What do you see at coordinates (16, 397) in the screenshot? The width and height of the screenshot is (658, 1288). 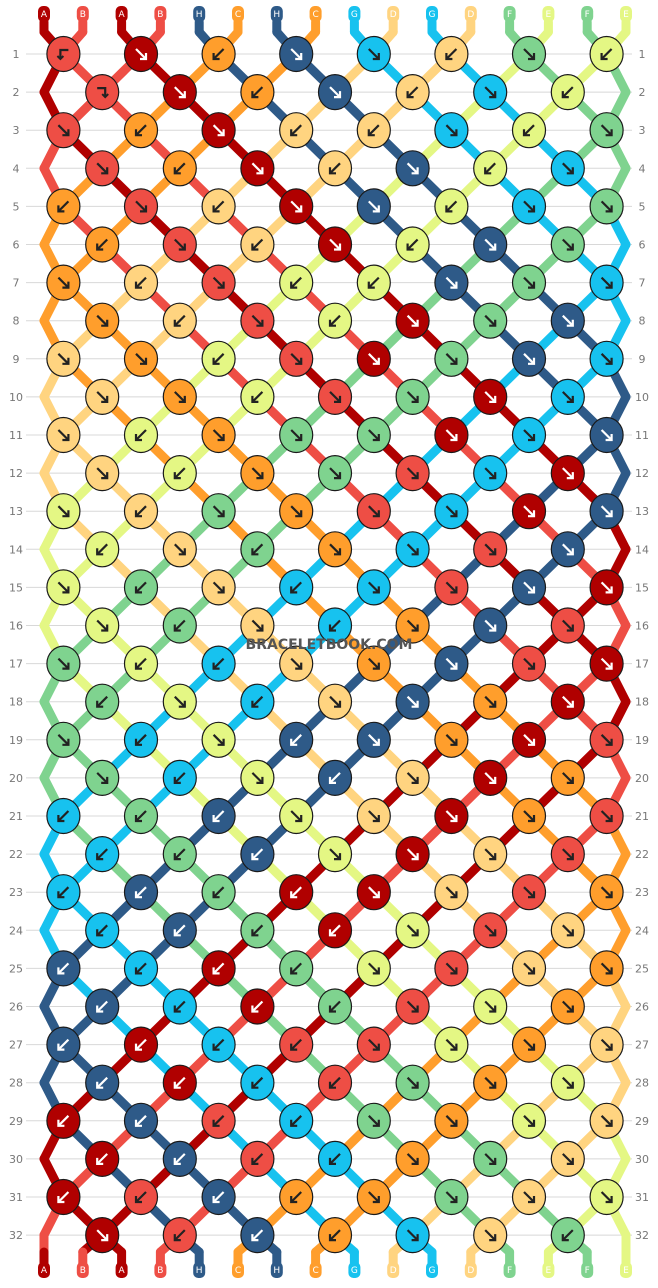 I see `row-number-left: 10` at bounding box center [16, 397].